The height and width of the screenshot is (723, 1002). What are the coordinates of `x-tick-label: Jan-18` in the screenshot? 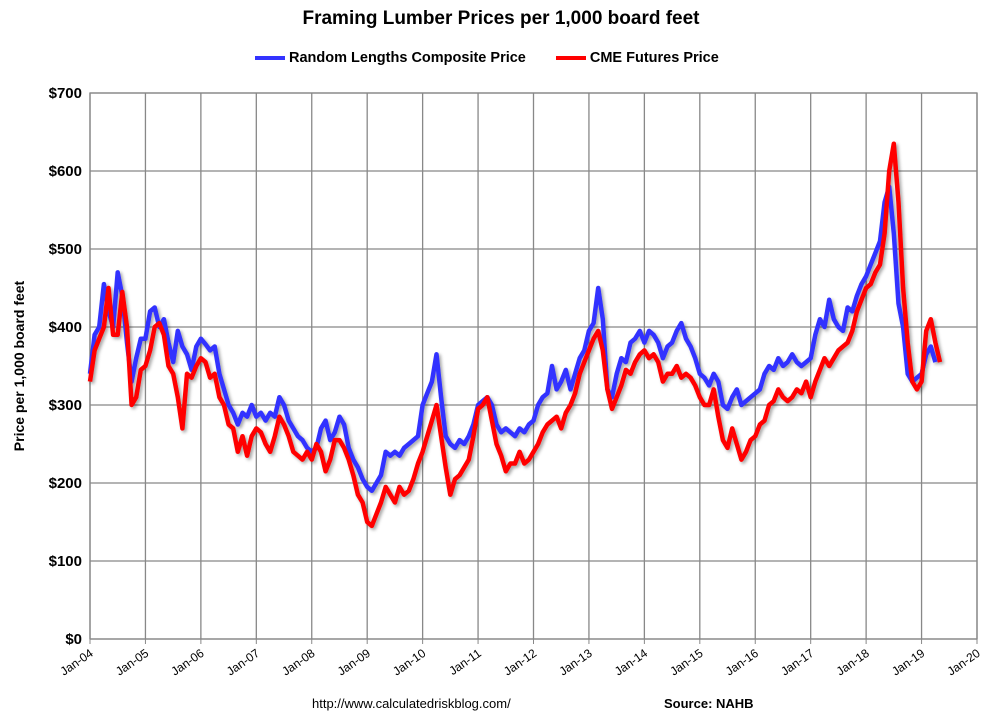 It's located at (853, 662).